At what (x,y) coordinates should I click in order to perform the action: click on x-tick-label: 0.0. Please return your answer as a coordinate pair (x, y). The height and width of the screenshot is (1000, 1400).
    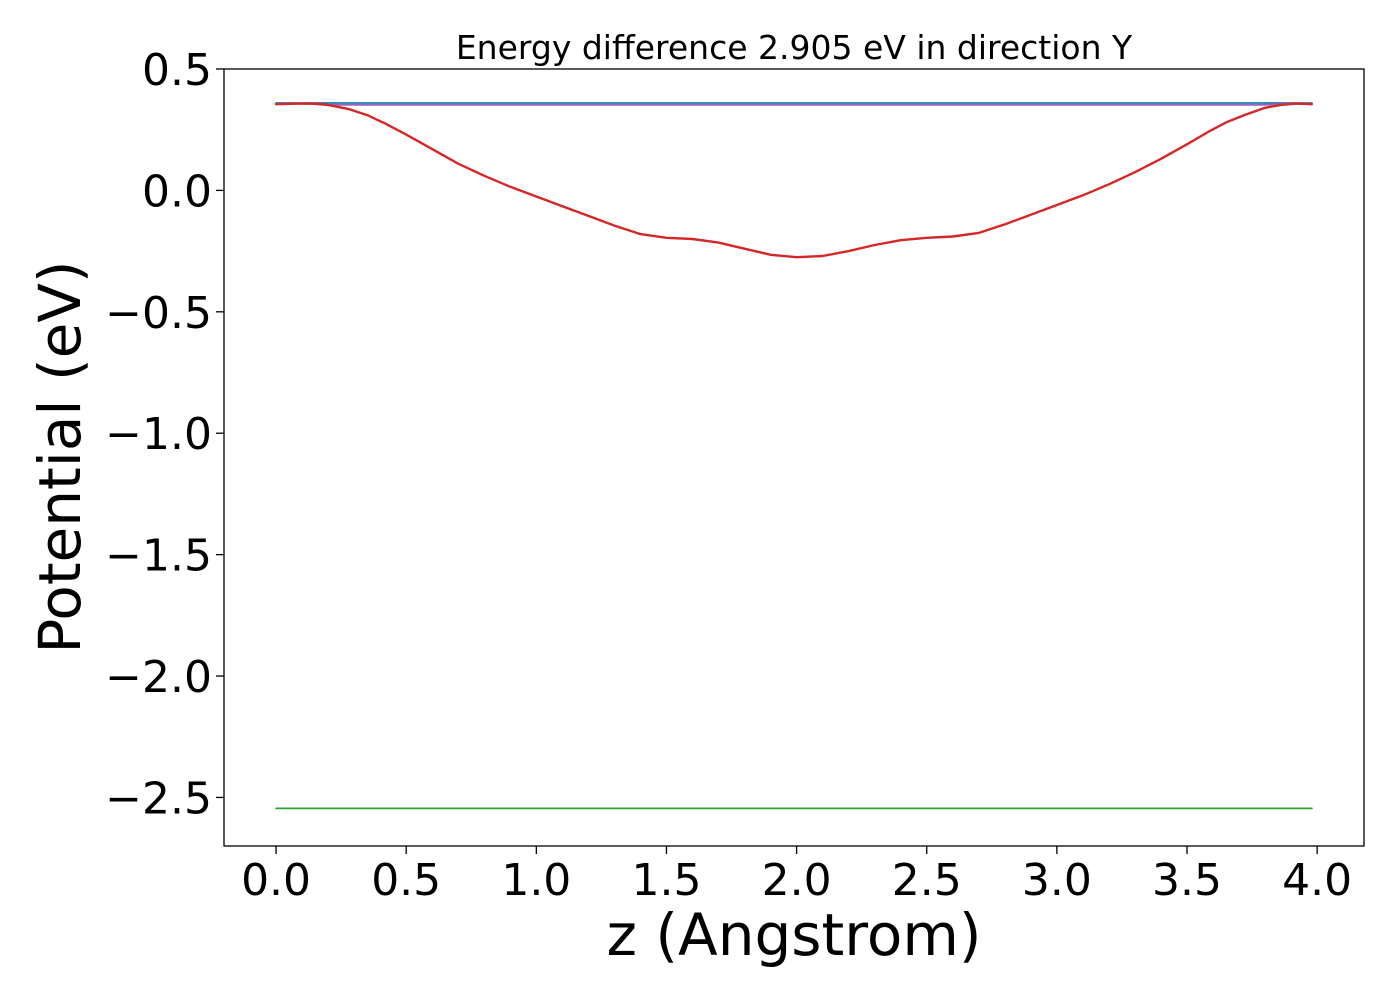
    Looking at the image, I should click on (276, 880).